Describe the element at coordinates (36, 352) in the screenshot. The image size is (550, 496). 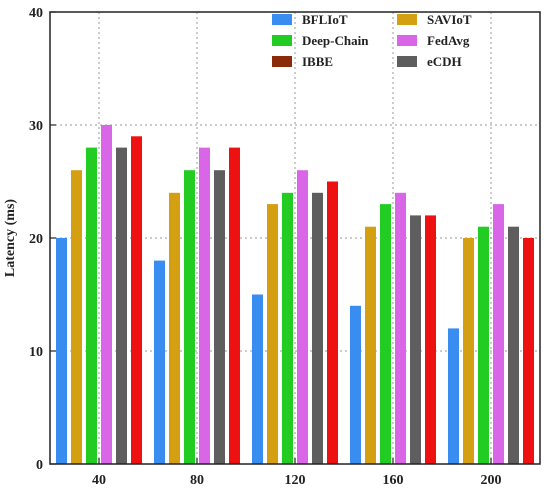
I see `y-tick-label: 10` at that location.